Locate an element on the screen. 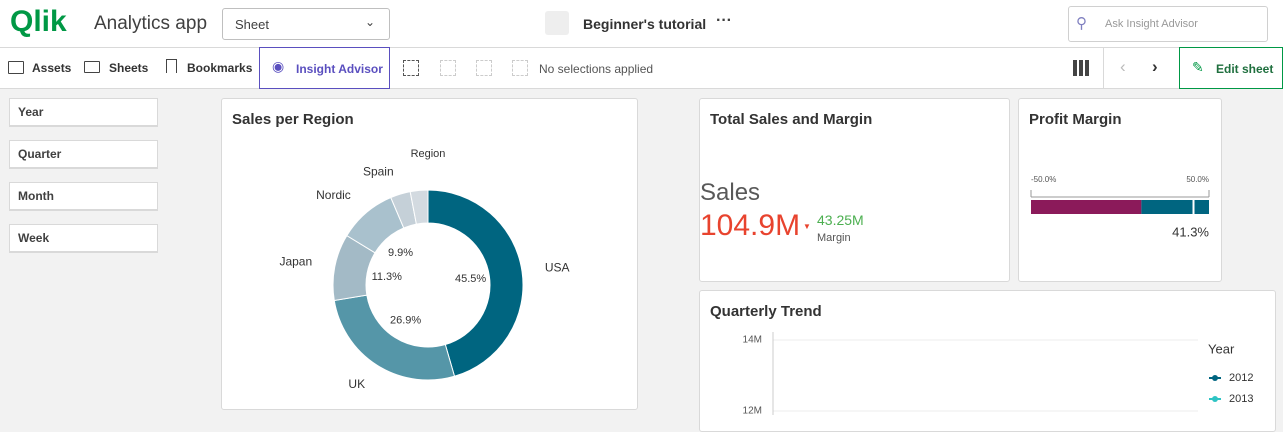  more-menu: ··· is located at coordinates (724, 20).